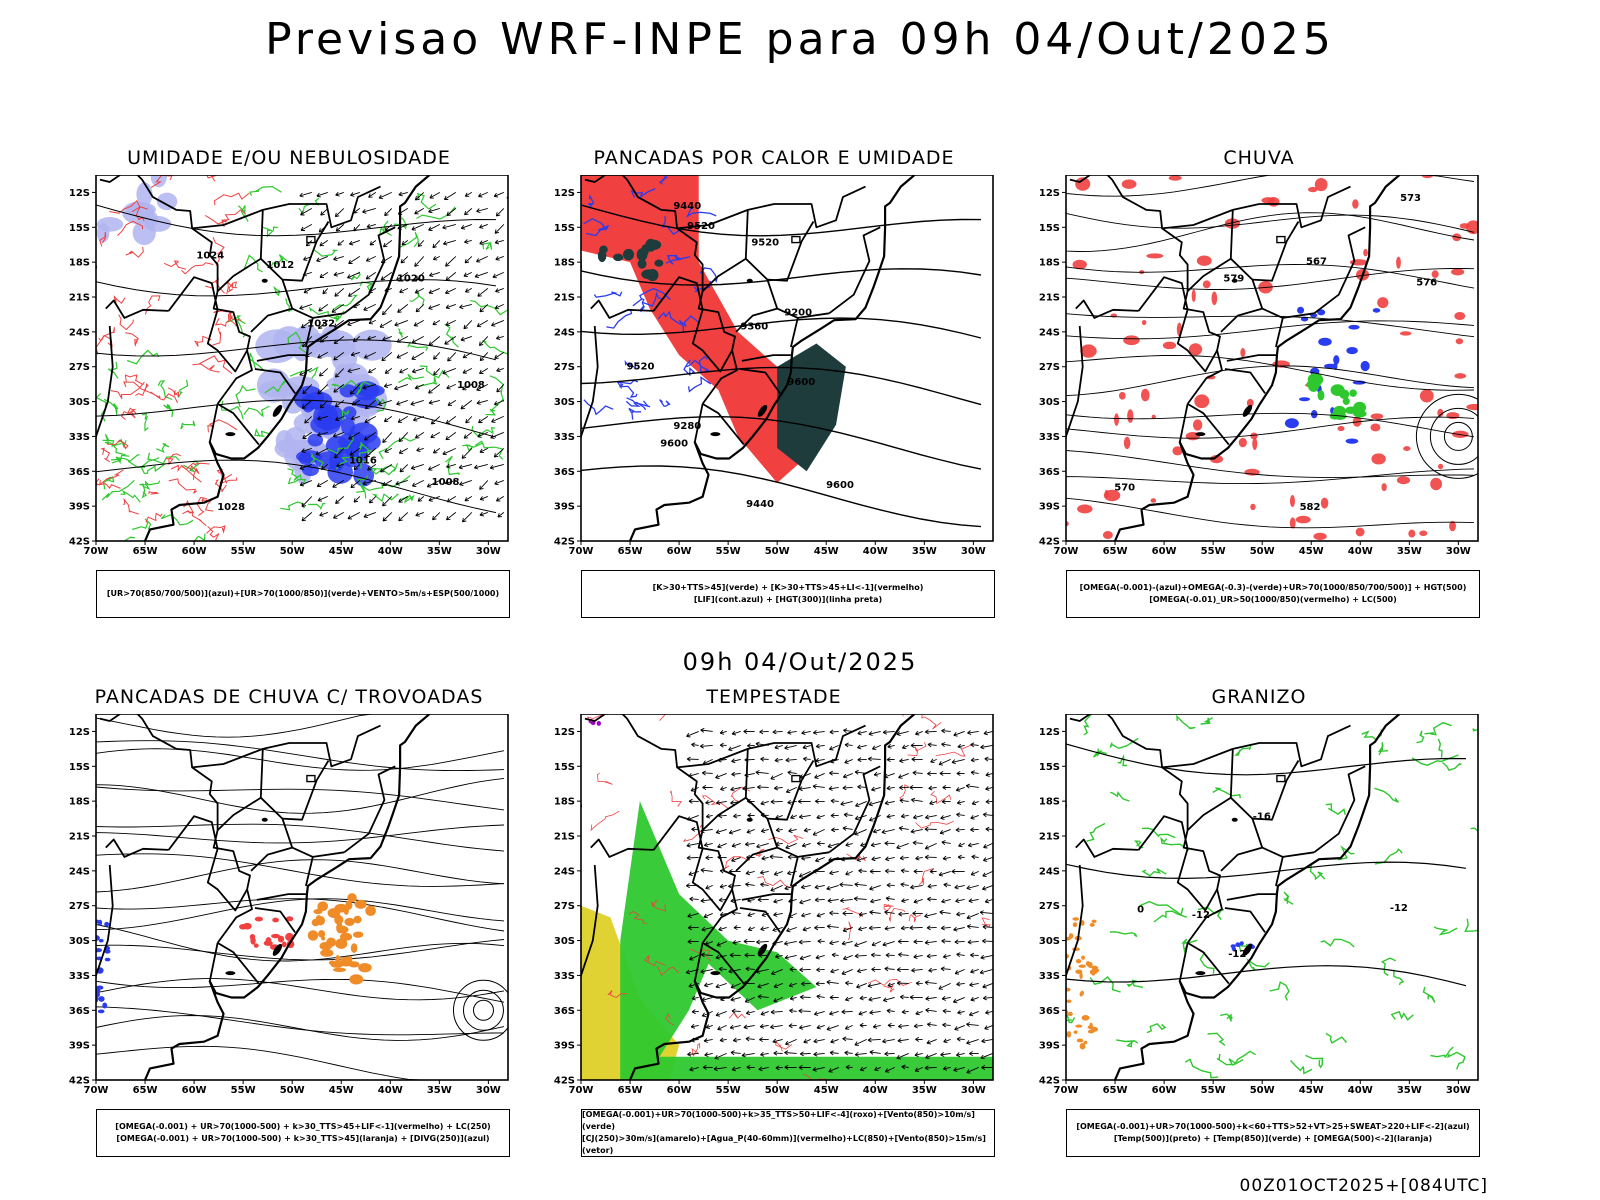 The height and width of the screenshot is (1200, 1600). Describe the element at coordinates (311, 239) in the screenshot. I see `federal-district` at that location.